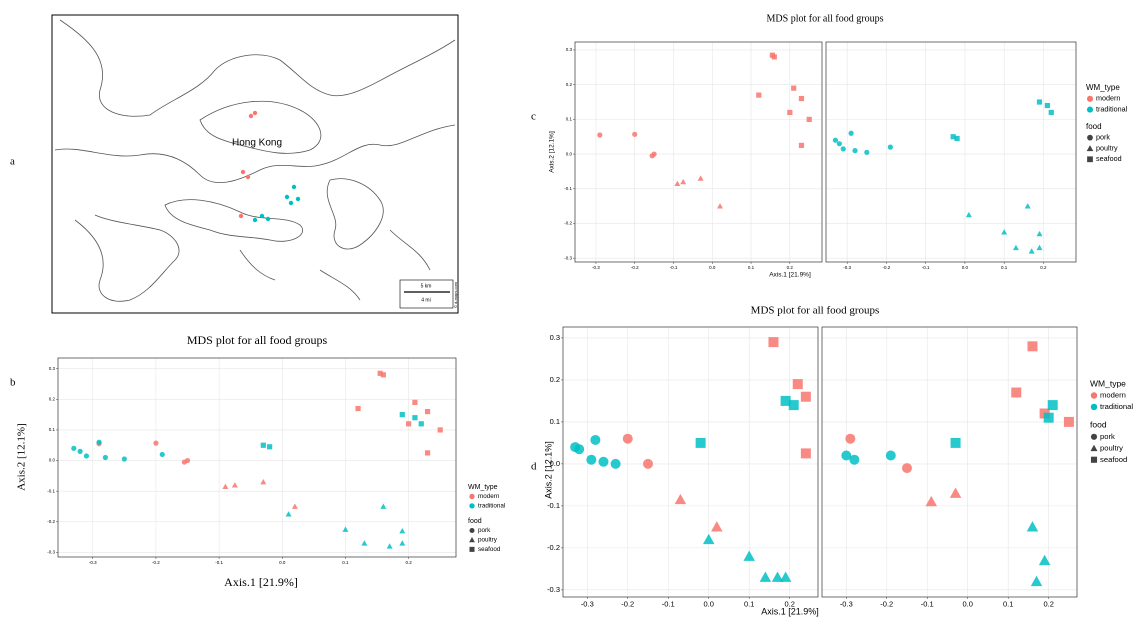 The height and width of the screenshot is (618, 1146). Describe the element at coordinates (13, 383) in the screenshot. I see `panel-label: b` at that location.